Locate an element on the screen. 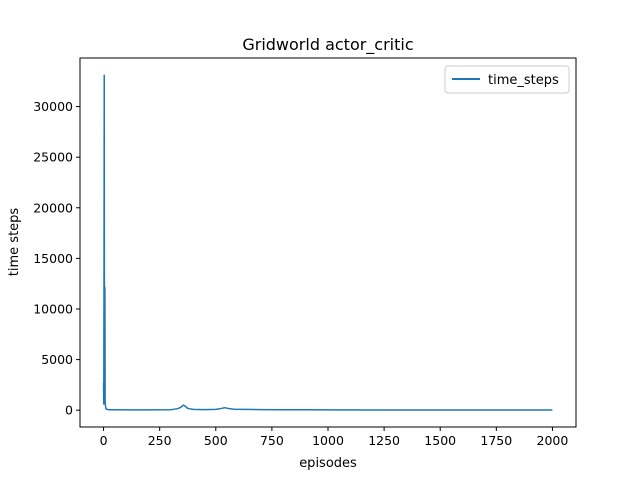 The image size is (640, 480). y-tick-label-30000: 30000 is located at coordinates (53, 106).